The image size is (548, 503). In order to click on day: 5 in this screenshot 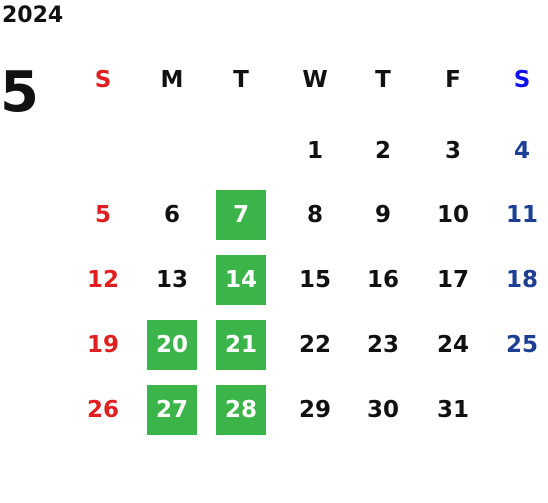, I will do `click(102, 215)`.